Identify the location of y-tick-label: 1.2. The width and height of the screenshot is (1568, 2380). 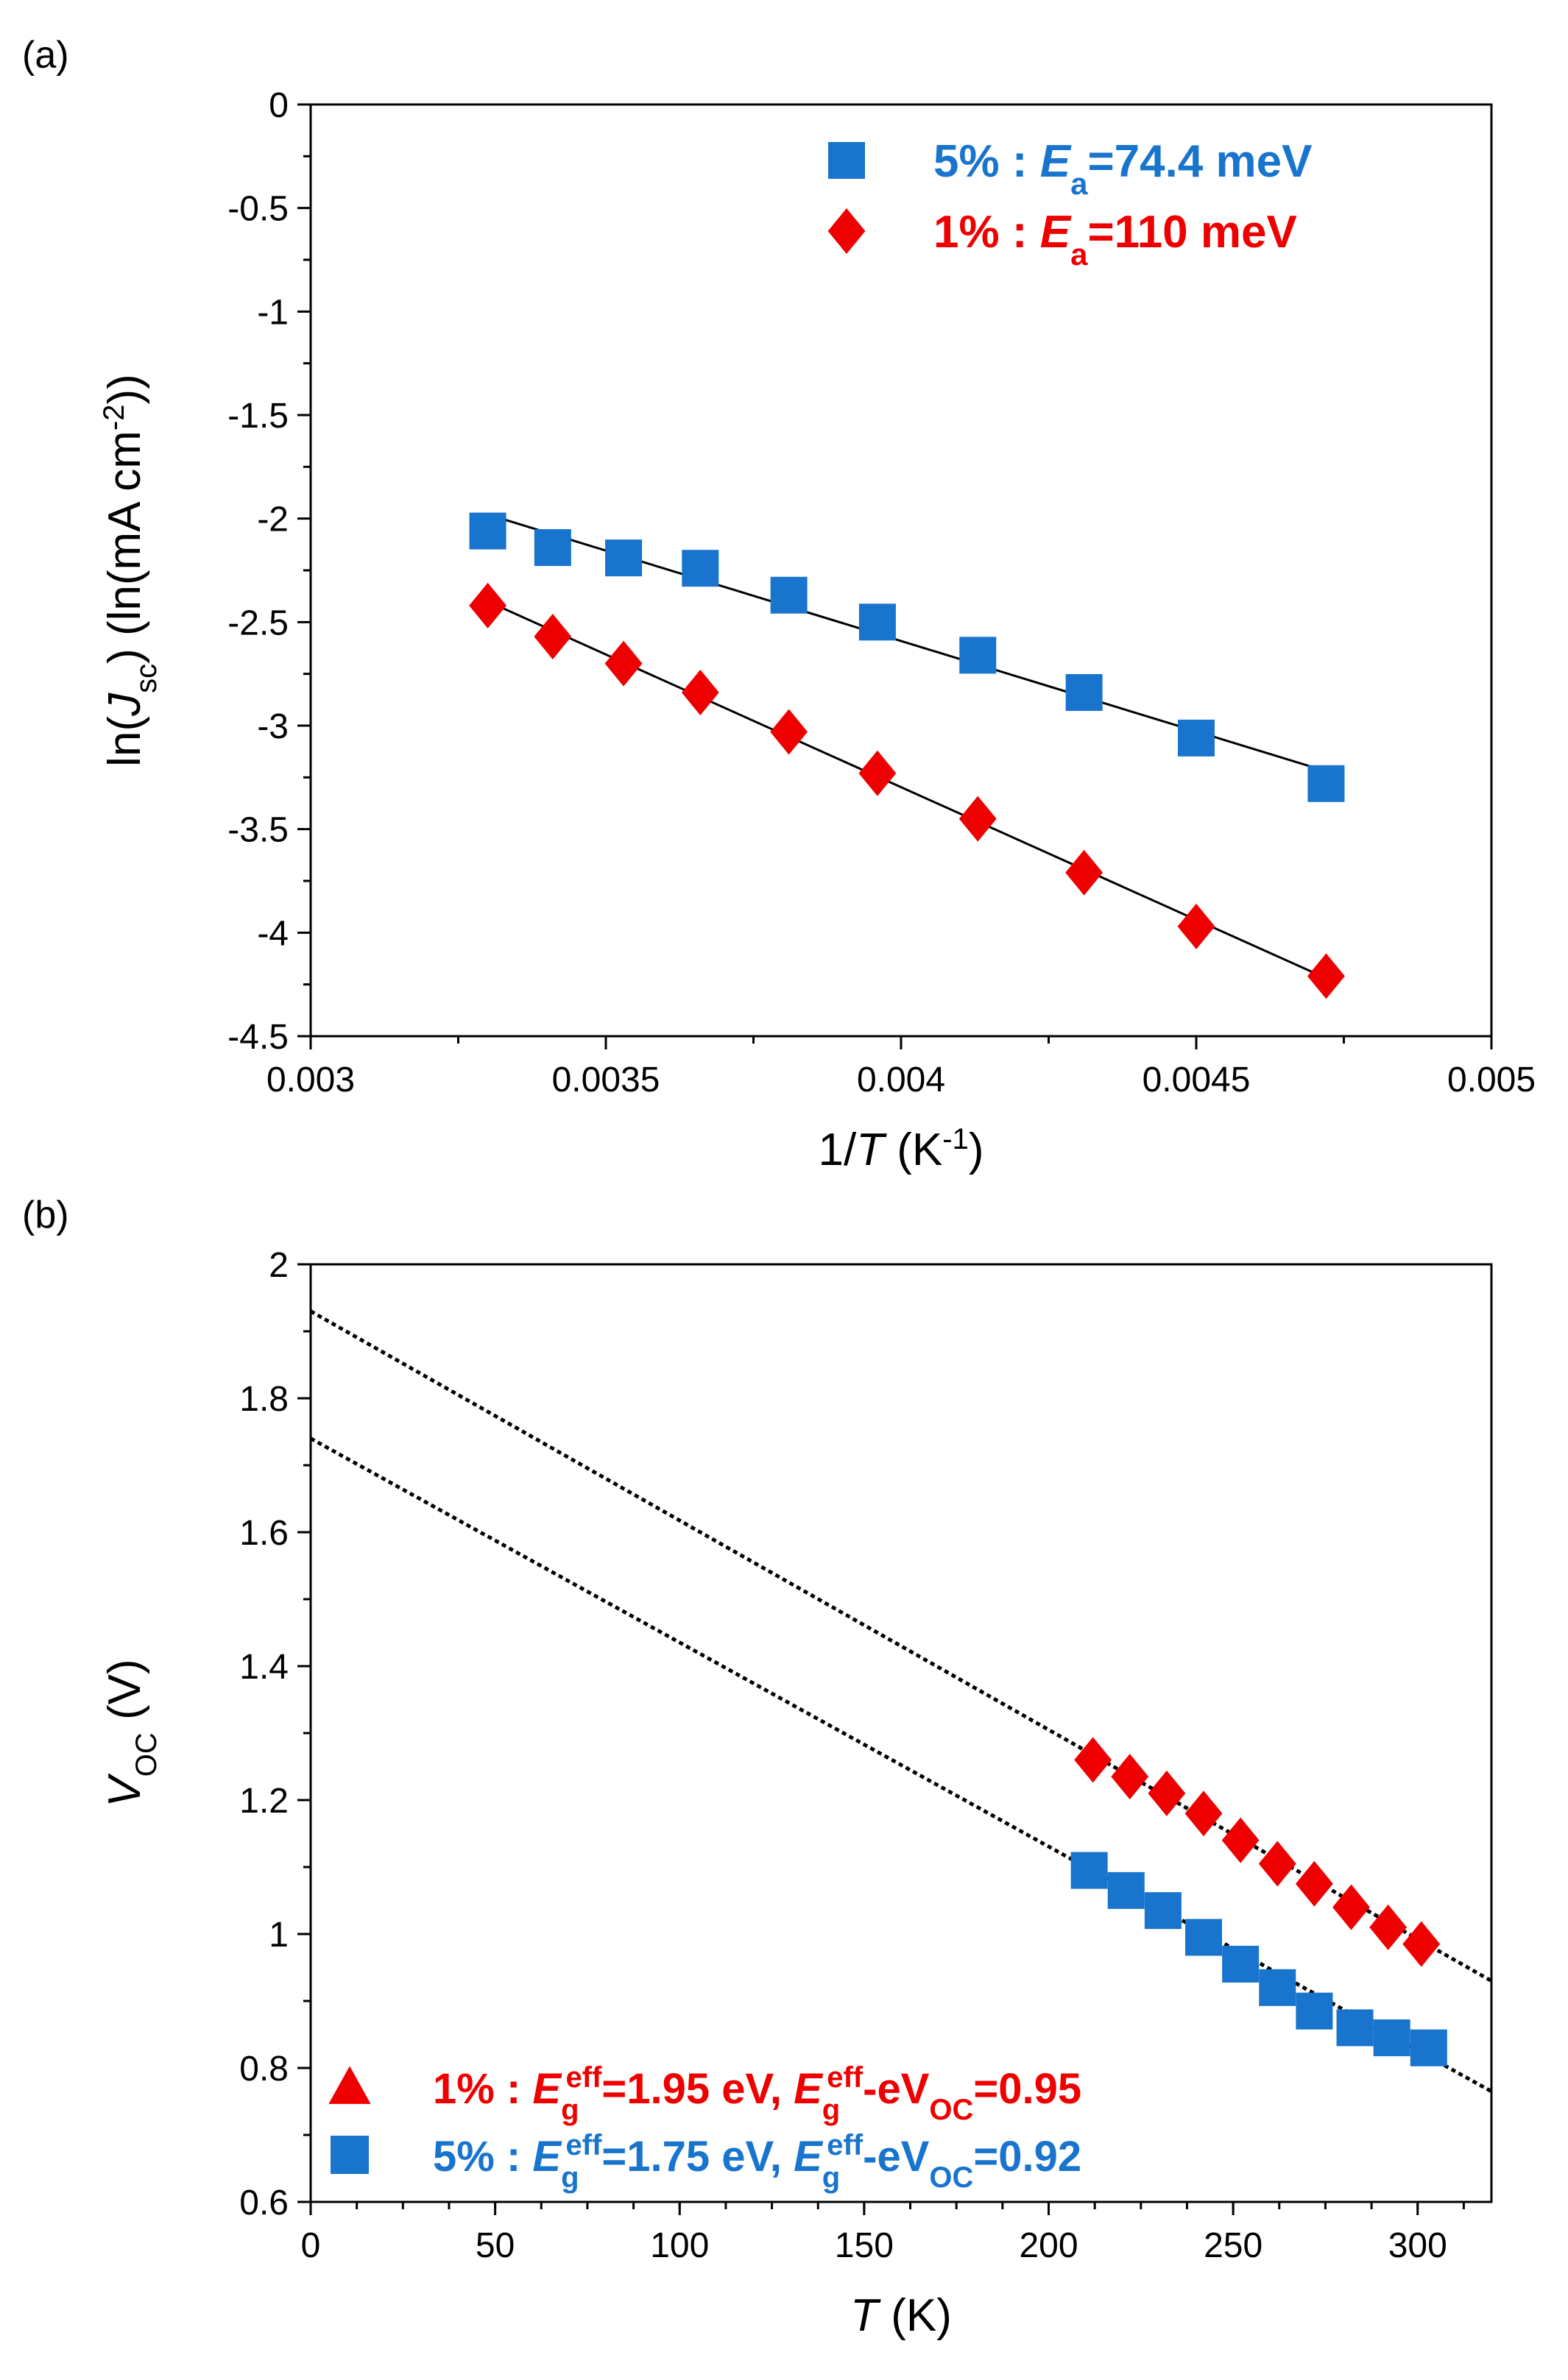
(264, 1801).